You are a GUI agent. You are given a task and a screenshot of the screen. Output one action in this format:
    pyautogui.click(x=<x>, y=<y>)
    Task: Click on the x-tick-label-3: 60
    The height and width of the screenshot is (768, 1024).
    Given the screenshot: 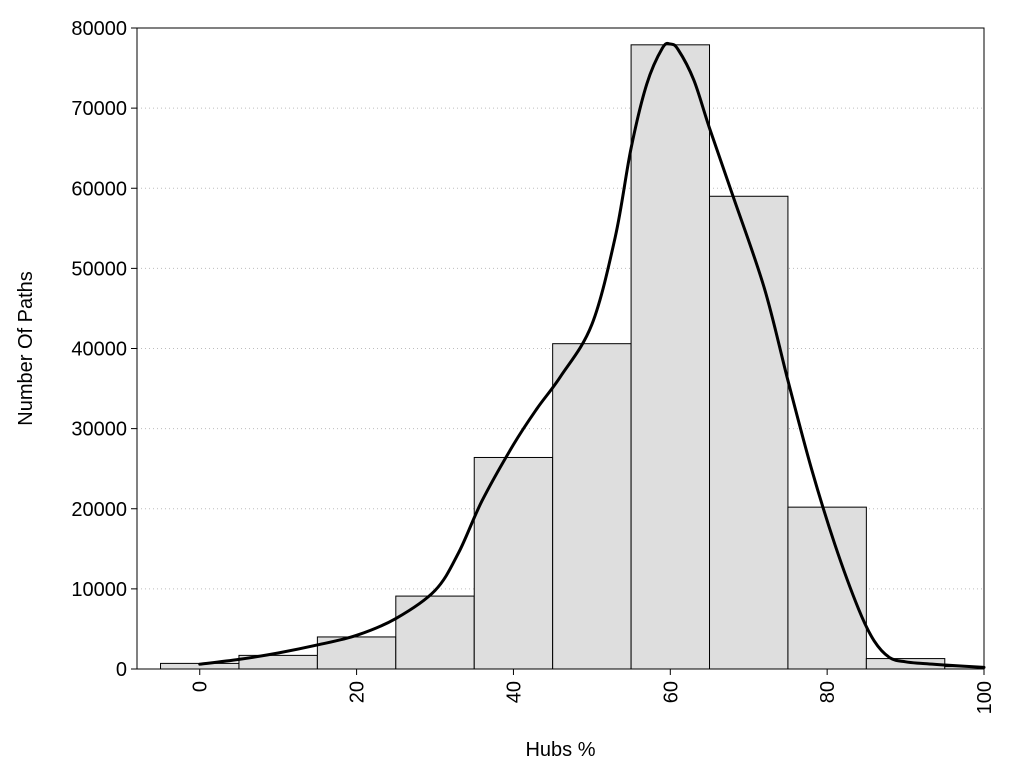 What is the action you would take?
    pyautogui.click(x=671, y=692)
    